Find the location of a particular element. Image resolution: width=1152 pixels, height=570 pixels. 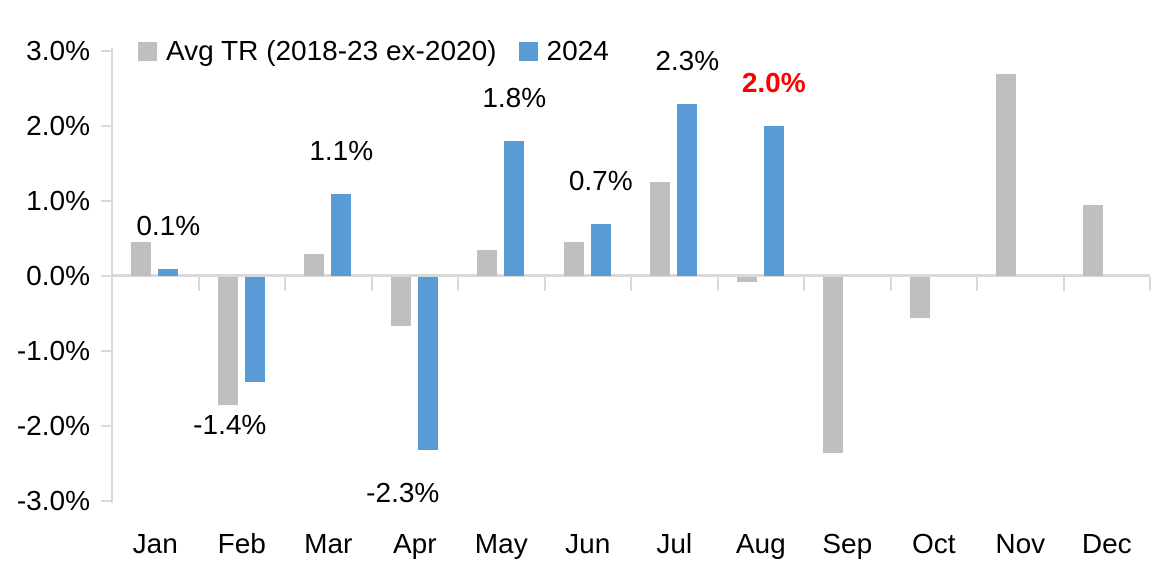

legend-swatch-avg-tr-icon is located at coordinates (147, 51).